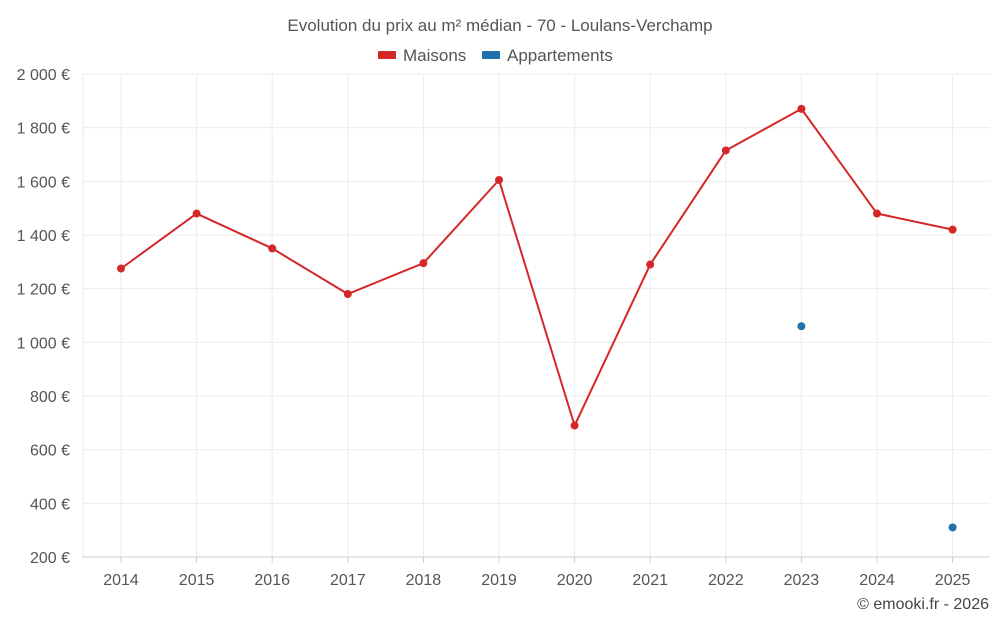 The image size is (1000, 625). I want to click on x-tick-label: 2021, so click(650, 580).